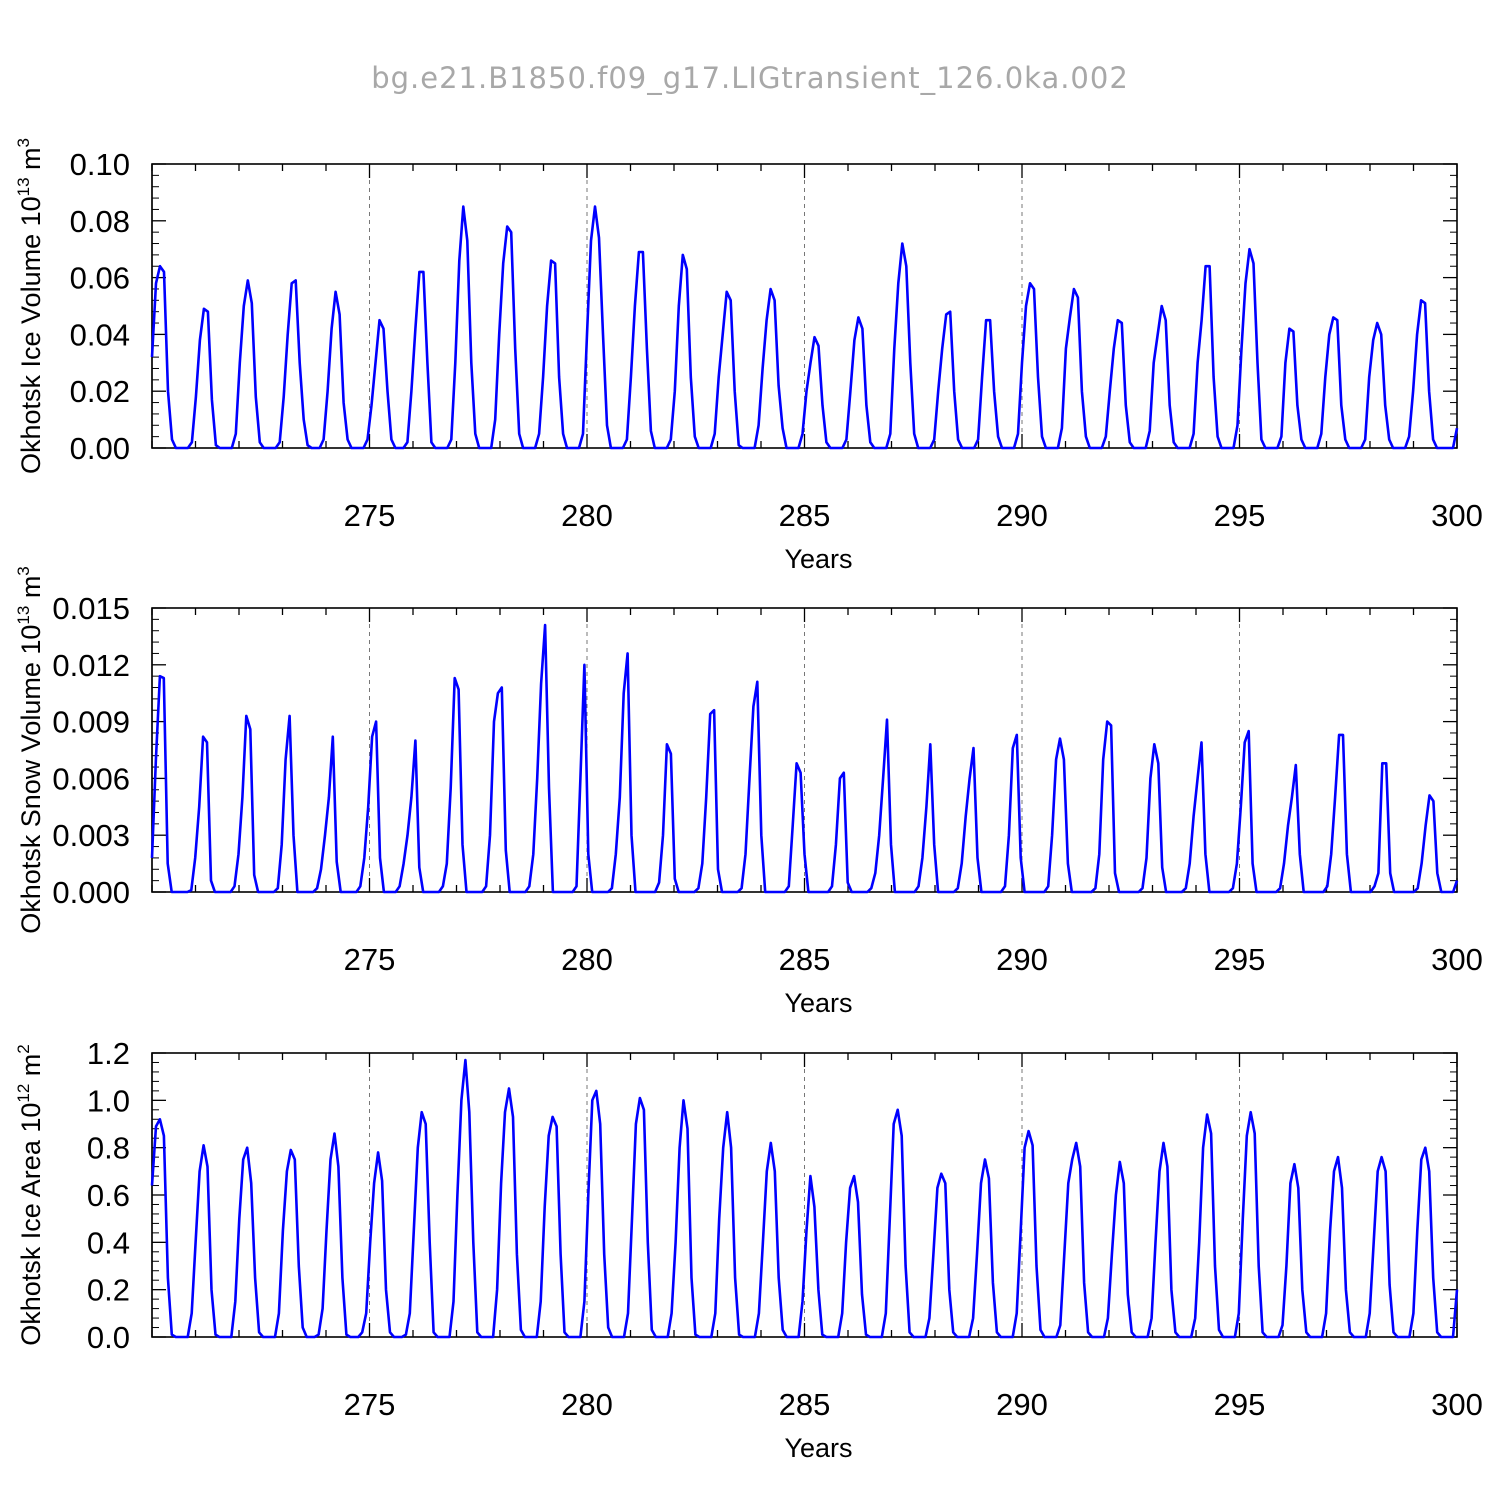 The width and height of the screenshot is (1500, 1500). What do you see at coordinates (108, 1148) in the screenshot?
I see `y-tick-label: 0.8` at bounding box center [108, 1148].